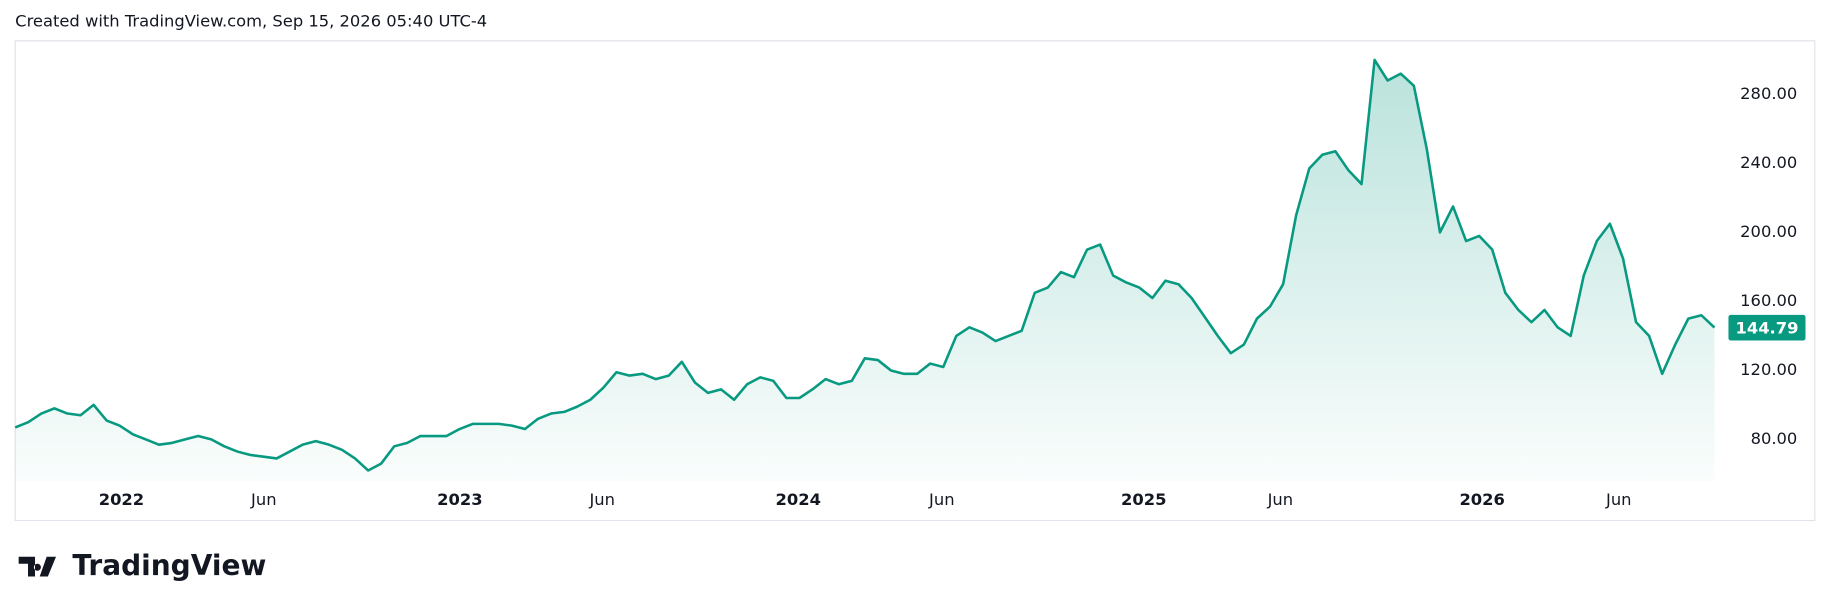 Image resolution: width=1830 pixels, height=611 pixels. Describe the element at coordinates (1768, 300) in the screenshot. I see `y-tick-label: 160.00` at that location.